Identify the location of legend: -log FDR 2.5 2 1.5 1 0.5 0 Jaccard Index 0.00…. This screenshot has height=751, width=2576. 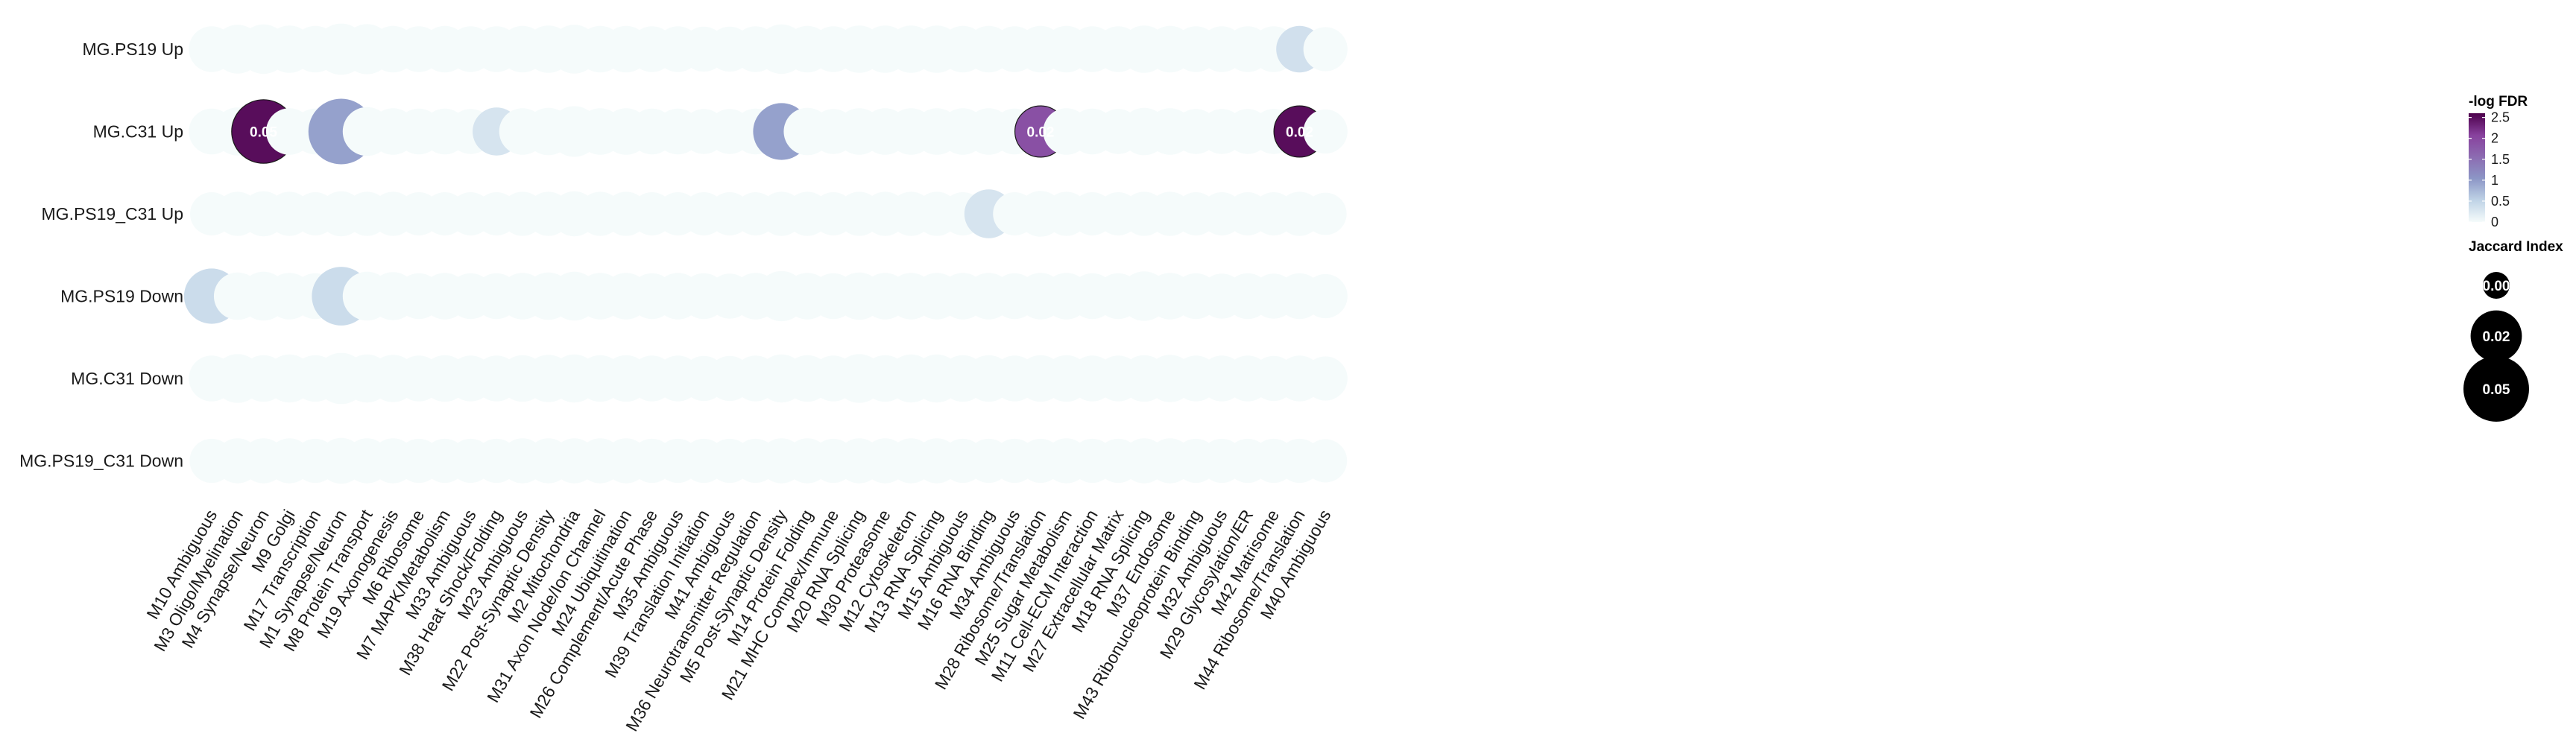
(2513, 258).